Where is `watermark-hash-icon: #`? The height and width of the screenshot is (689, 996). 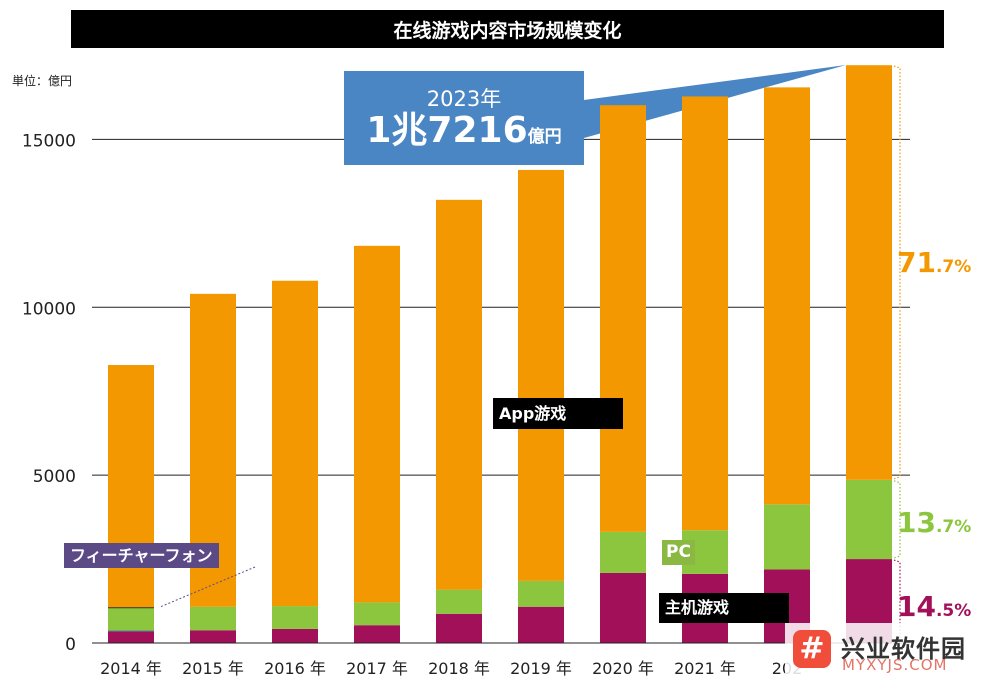 watermark-hash-icon: # is located at coordinates (812, 649).